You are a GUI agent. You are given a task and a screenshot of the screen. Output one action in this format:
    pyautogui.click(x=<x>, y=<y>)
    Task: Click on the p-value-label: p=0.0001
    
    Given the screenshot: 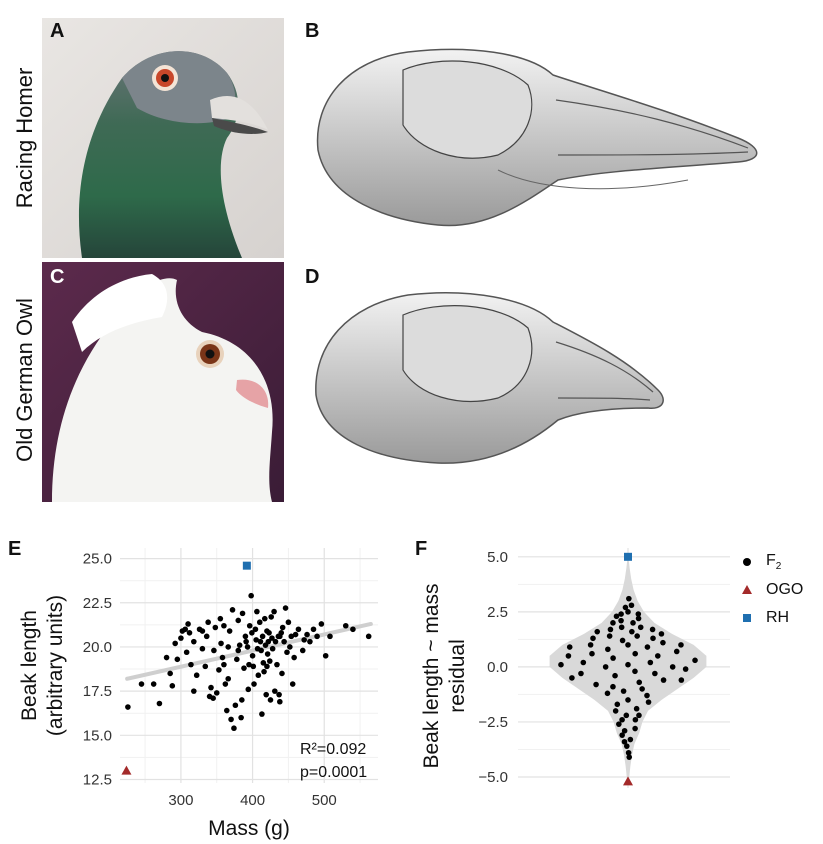 What is the action you would take?
    pyautogui.click(x=333, y=772)
    